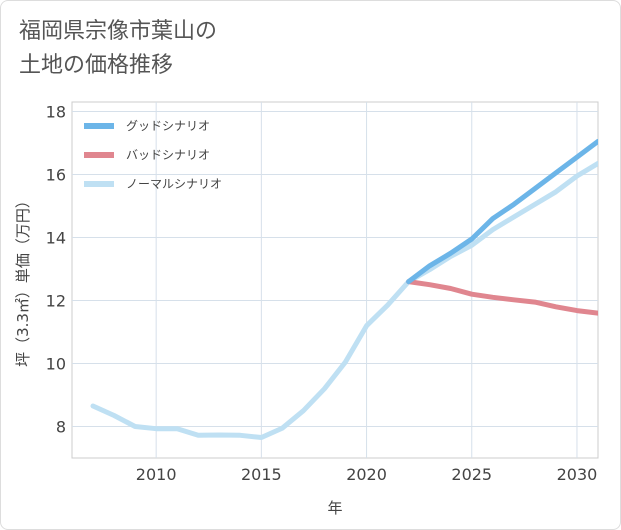 The width and height of the screenshot is (621, 530). I want to click on x-axis-label: 年, so click(334, 508).